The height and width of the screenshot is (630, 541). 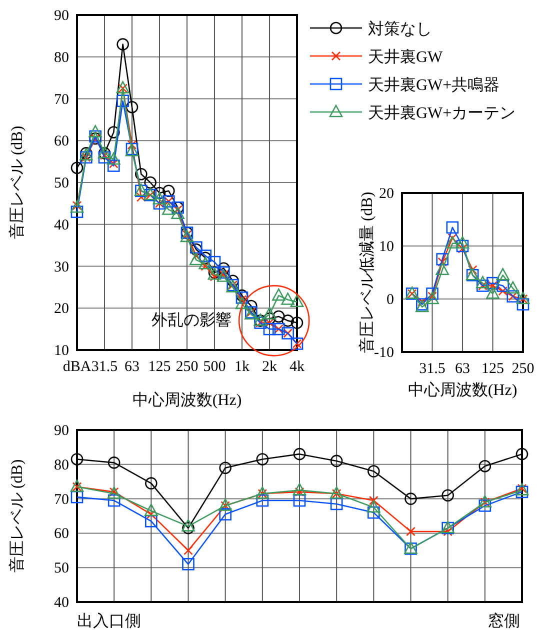 What do you see at coordinates (367, 273) in the screenshot?
I see `y-axis-title: 音圧レベル低減量 (dB)` at bounding box center [367, 273].